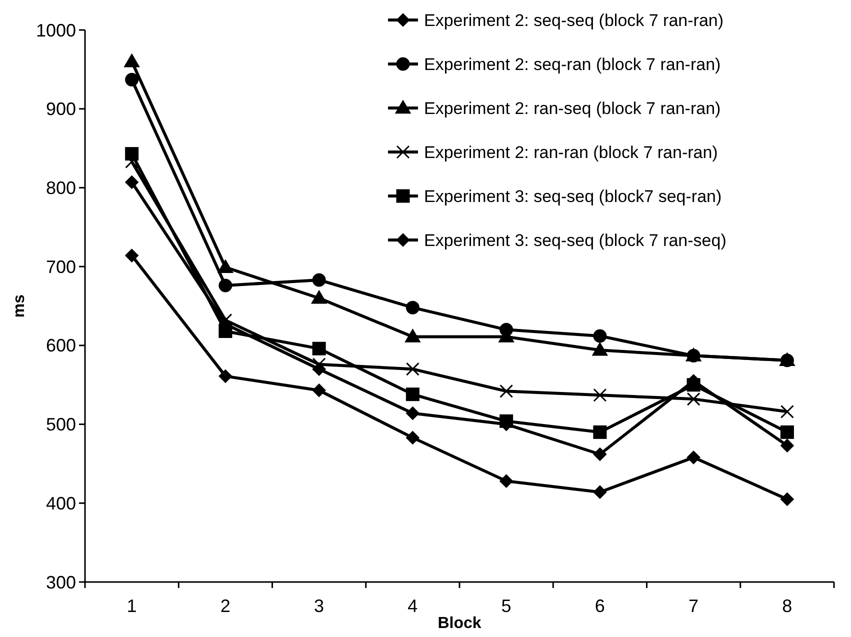 This screenshot has width=851, height=637. Describe the element at coordinates (19, 306) in the screenshot. I see `y-axis-title: ms` at that location.